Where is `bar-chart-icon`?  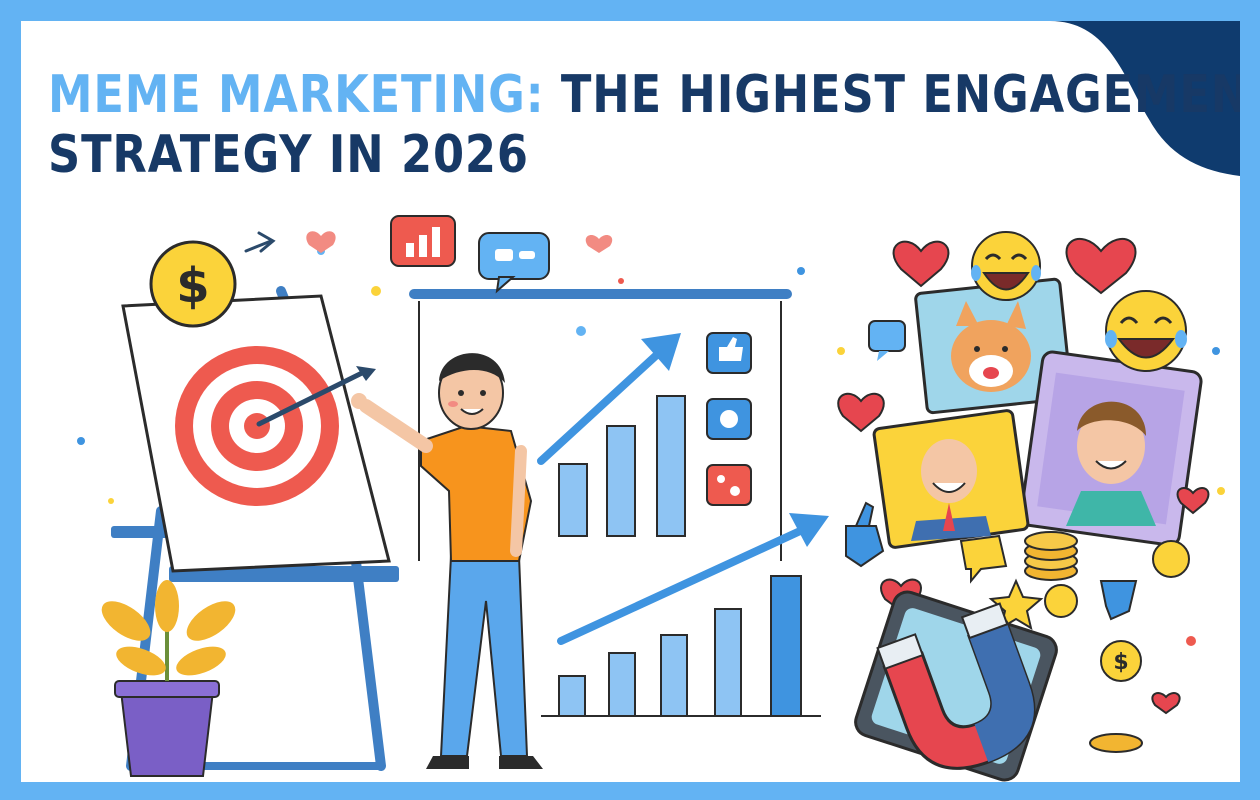
bar-chart-icon is located at coordinates (423, 241).